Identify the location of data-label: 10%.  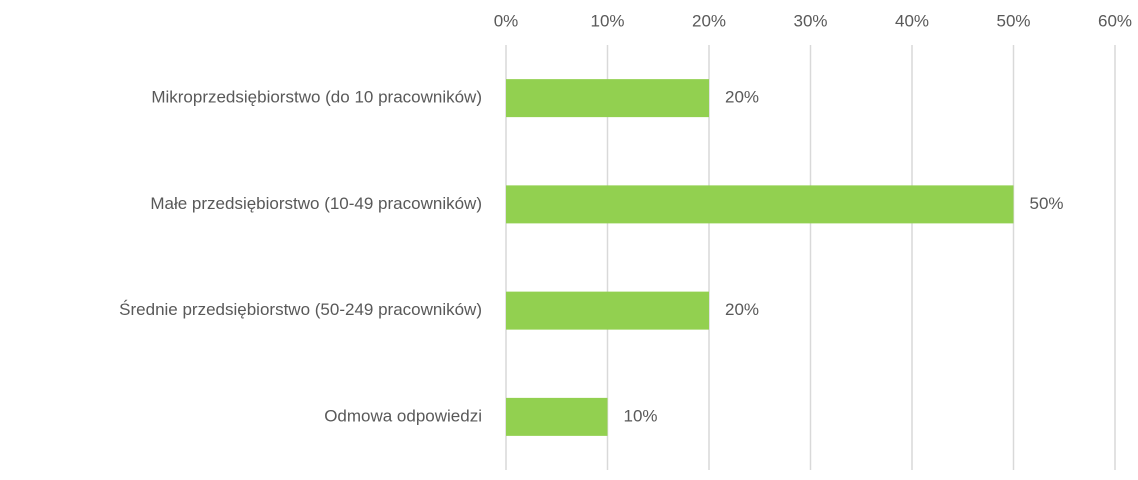
(641, 415).